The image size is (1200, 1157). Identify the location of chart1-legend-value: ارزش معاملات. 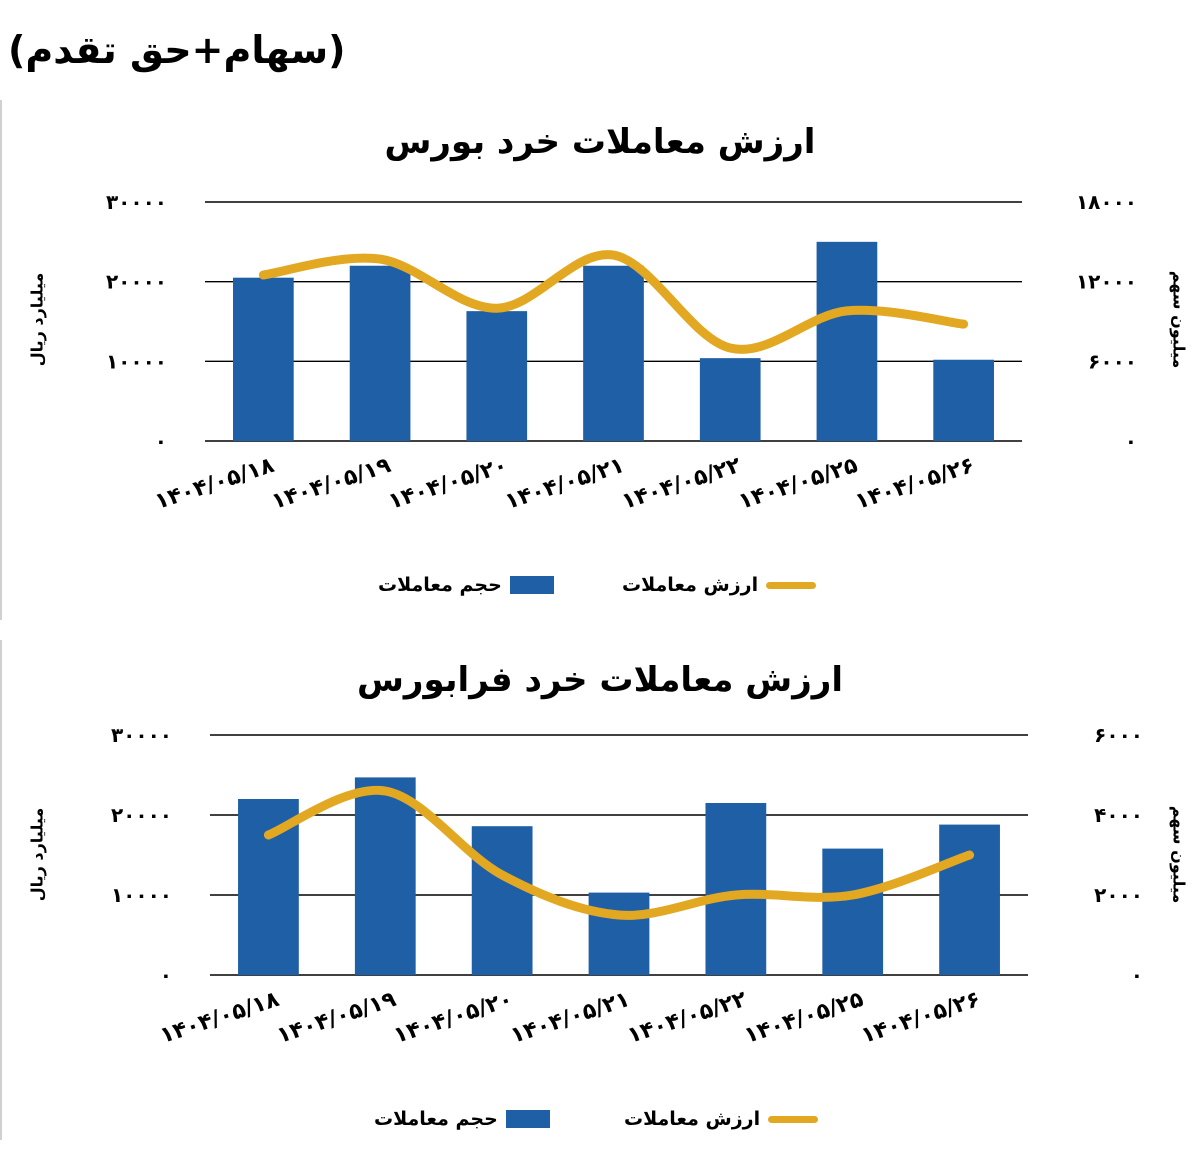
(719, 585).